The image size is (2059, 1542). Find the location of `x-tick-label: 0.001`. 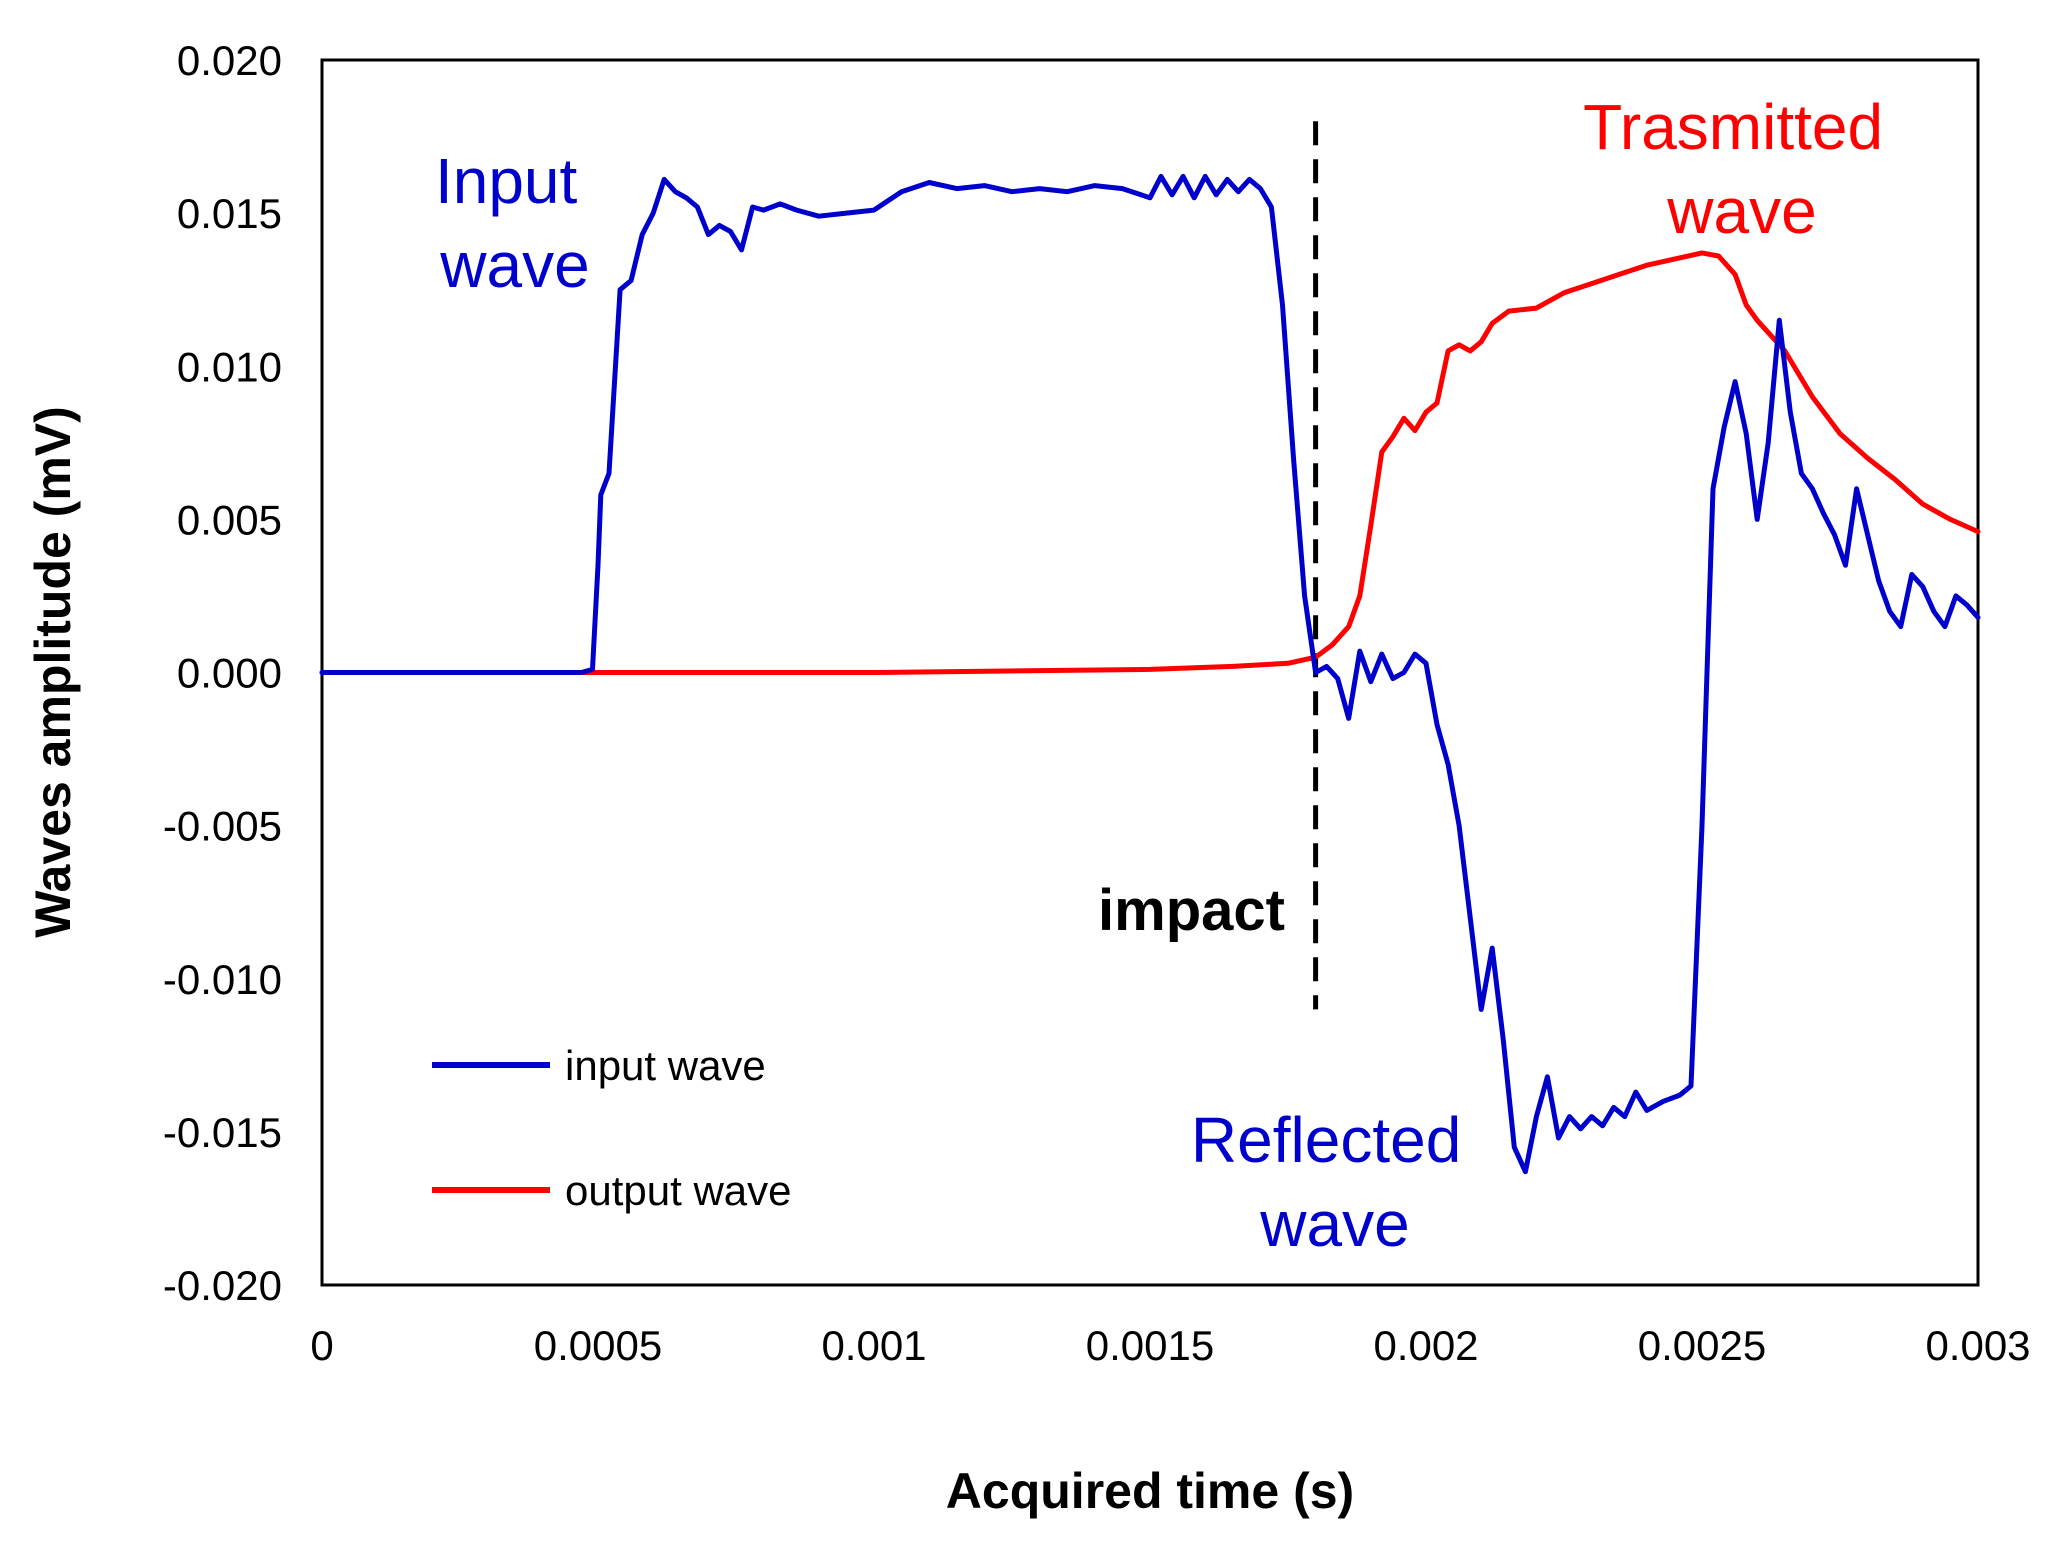

x-tick-label: 0.001 is located at coordinates (873, 1345).